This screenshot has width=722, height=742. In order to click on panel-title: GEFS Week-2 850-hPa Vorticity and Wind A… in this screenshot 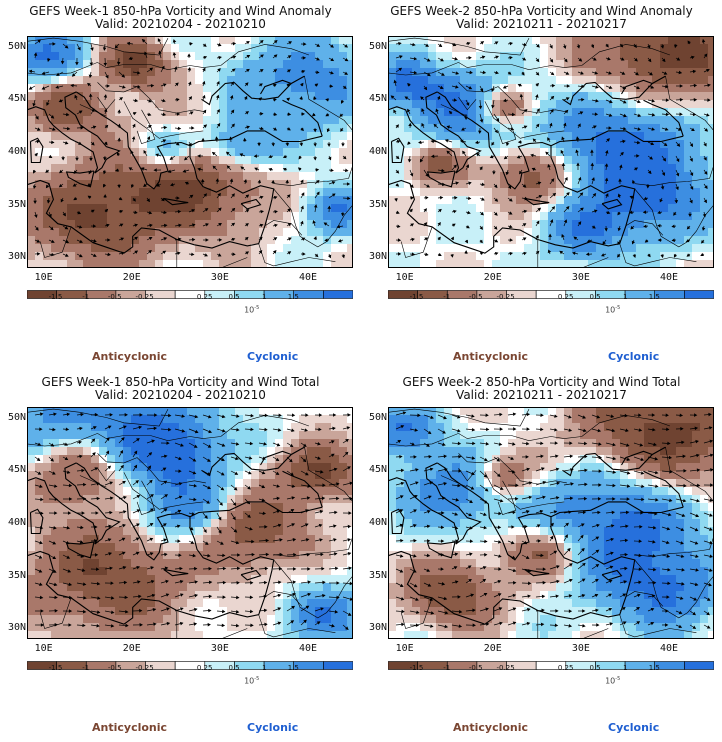, I will do `click(541, 11)`.